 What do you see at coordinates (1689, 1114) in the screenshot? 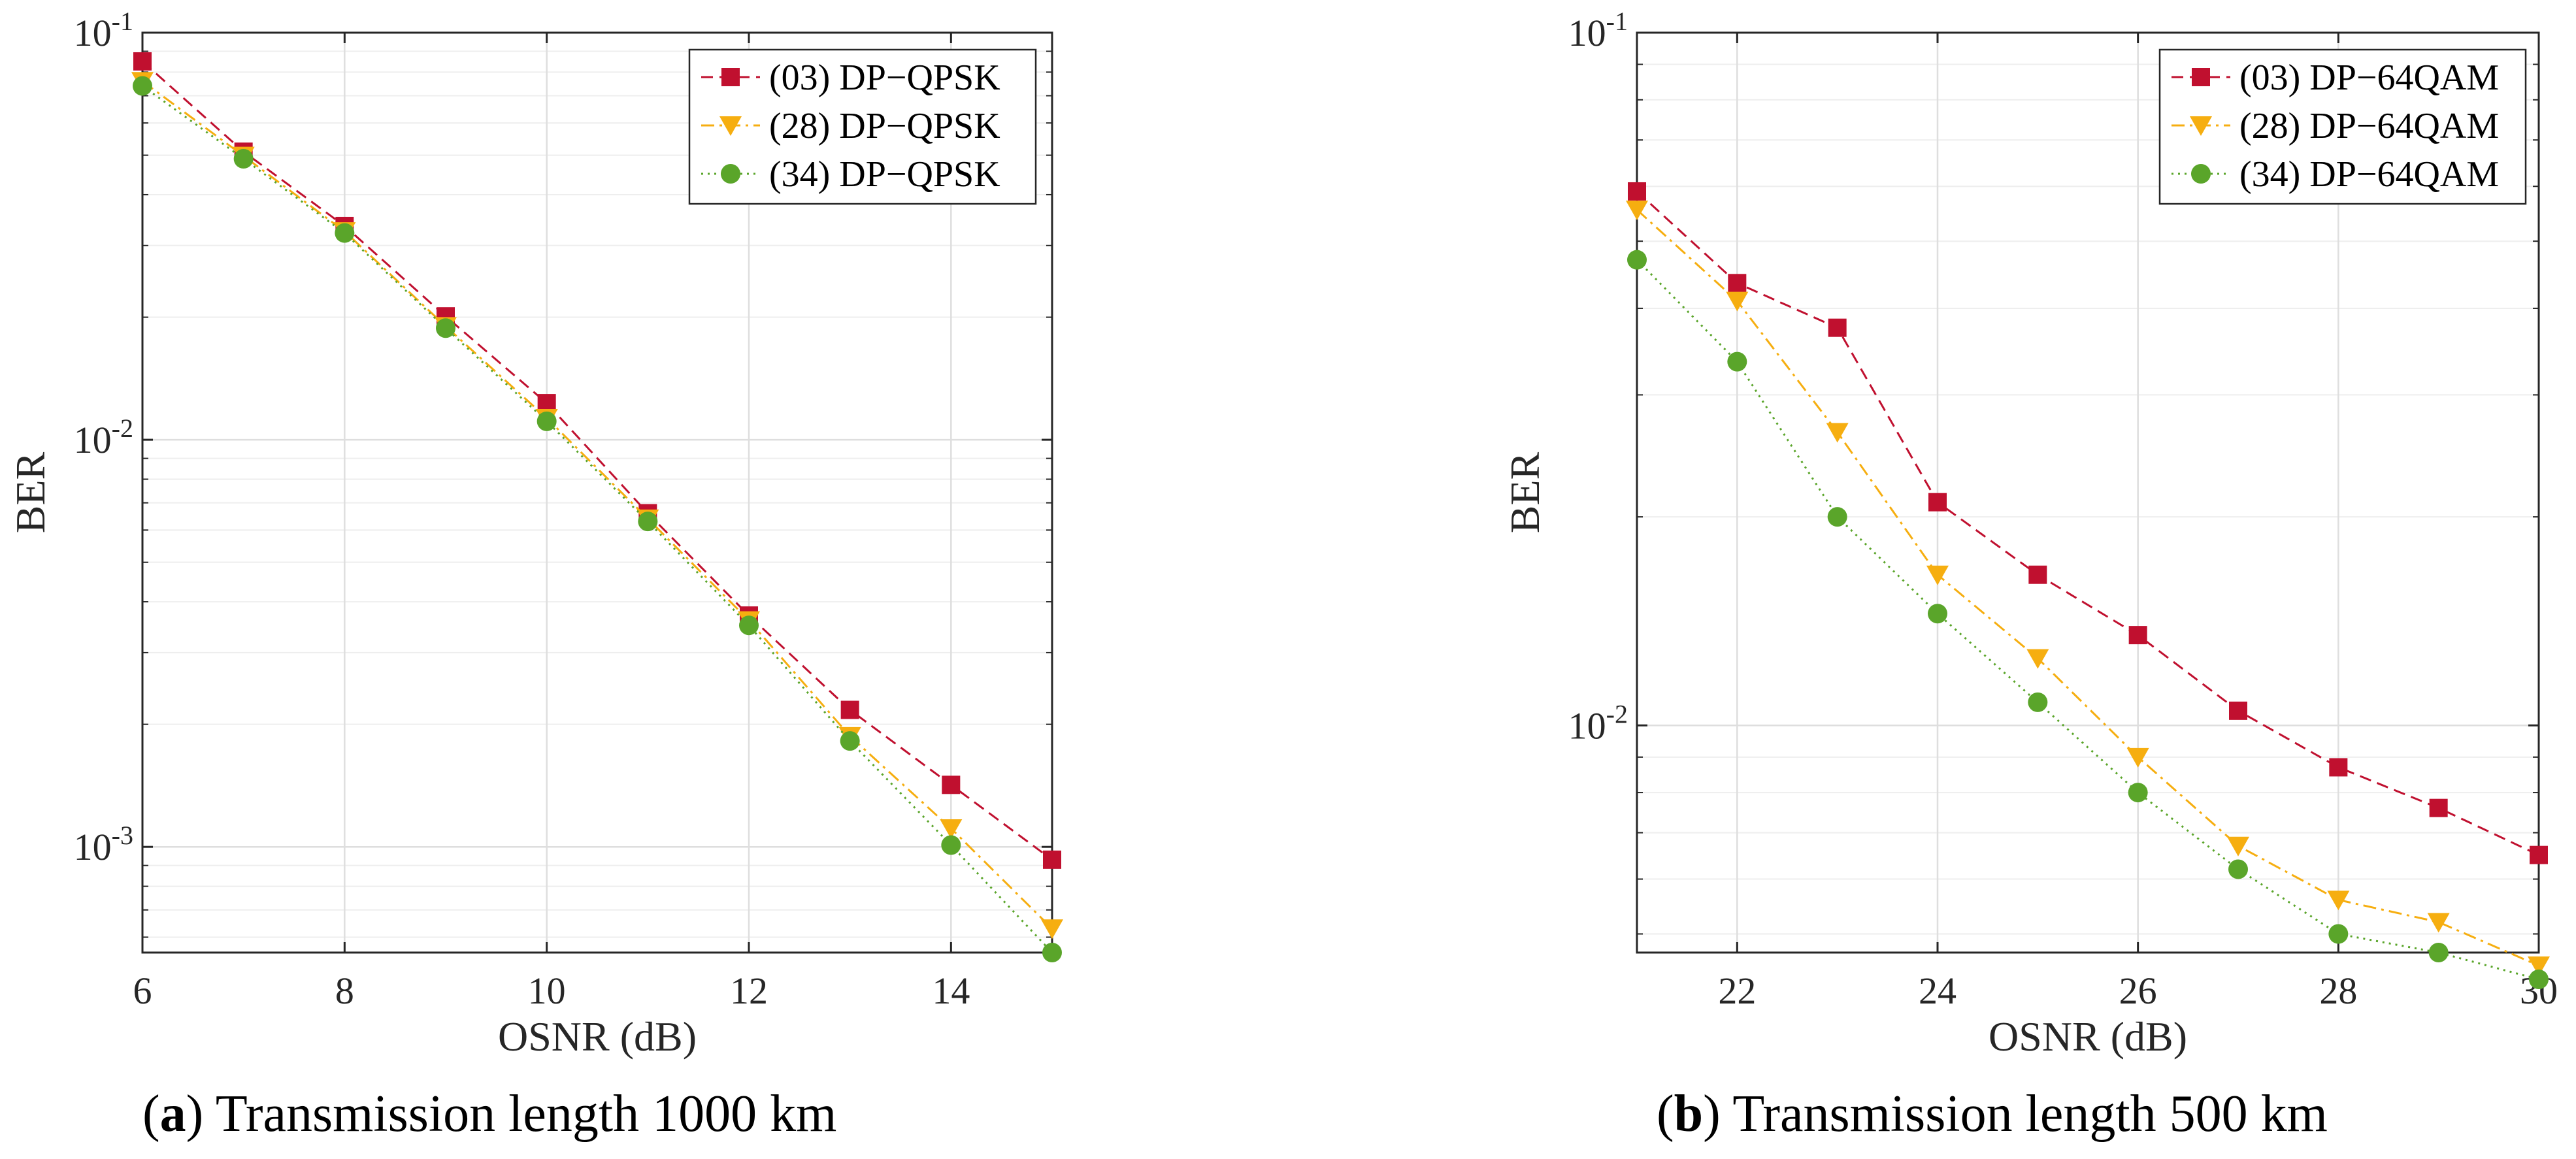
I see `panel-label-b: b` at bounding box center [1689, 1114].